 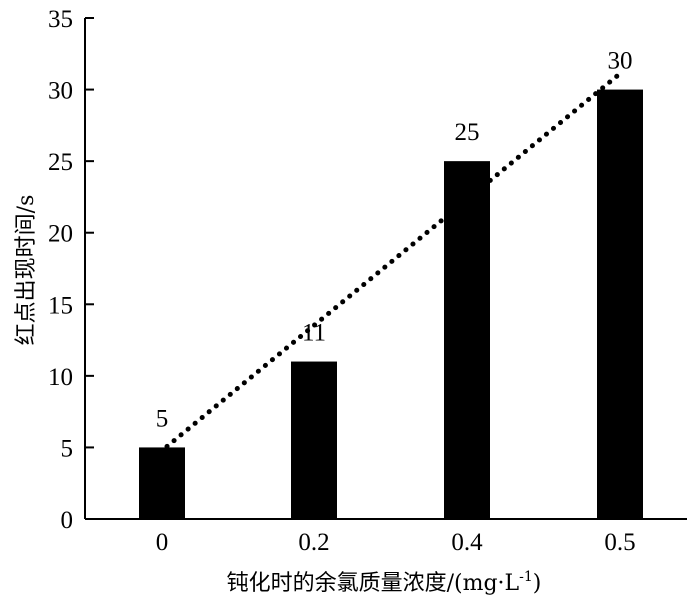 What do you see at coordinates (313, 542) in the screenshot?
I see `x-tick-label: 0.2` at bounding box center [313, 542].